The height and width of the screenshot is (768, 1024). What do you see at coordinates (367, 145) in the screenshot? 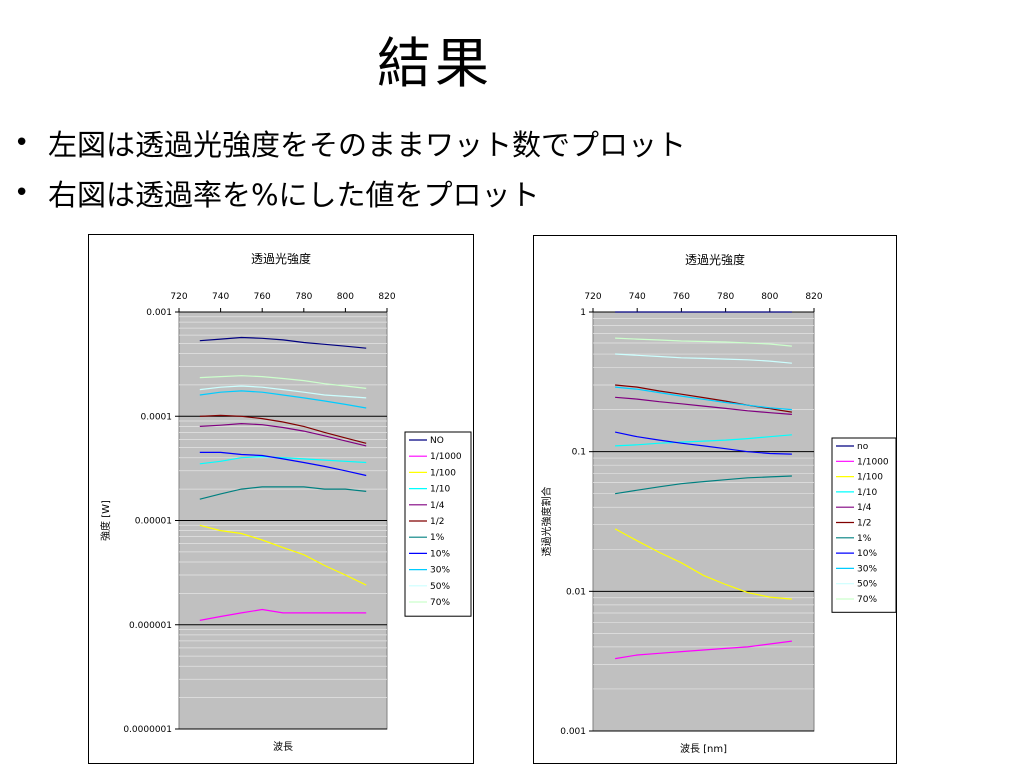
I see `bullet-text: 左図は透過光強度をそのままワット数でプロット` at bounding box center [367, 145].